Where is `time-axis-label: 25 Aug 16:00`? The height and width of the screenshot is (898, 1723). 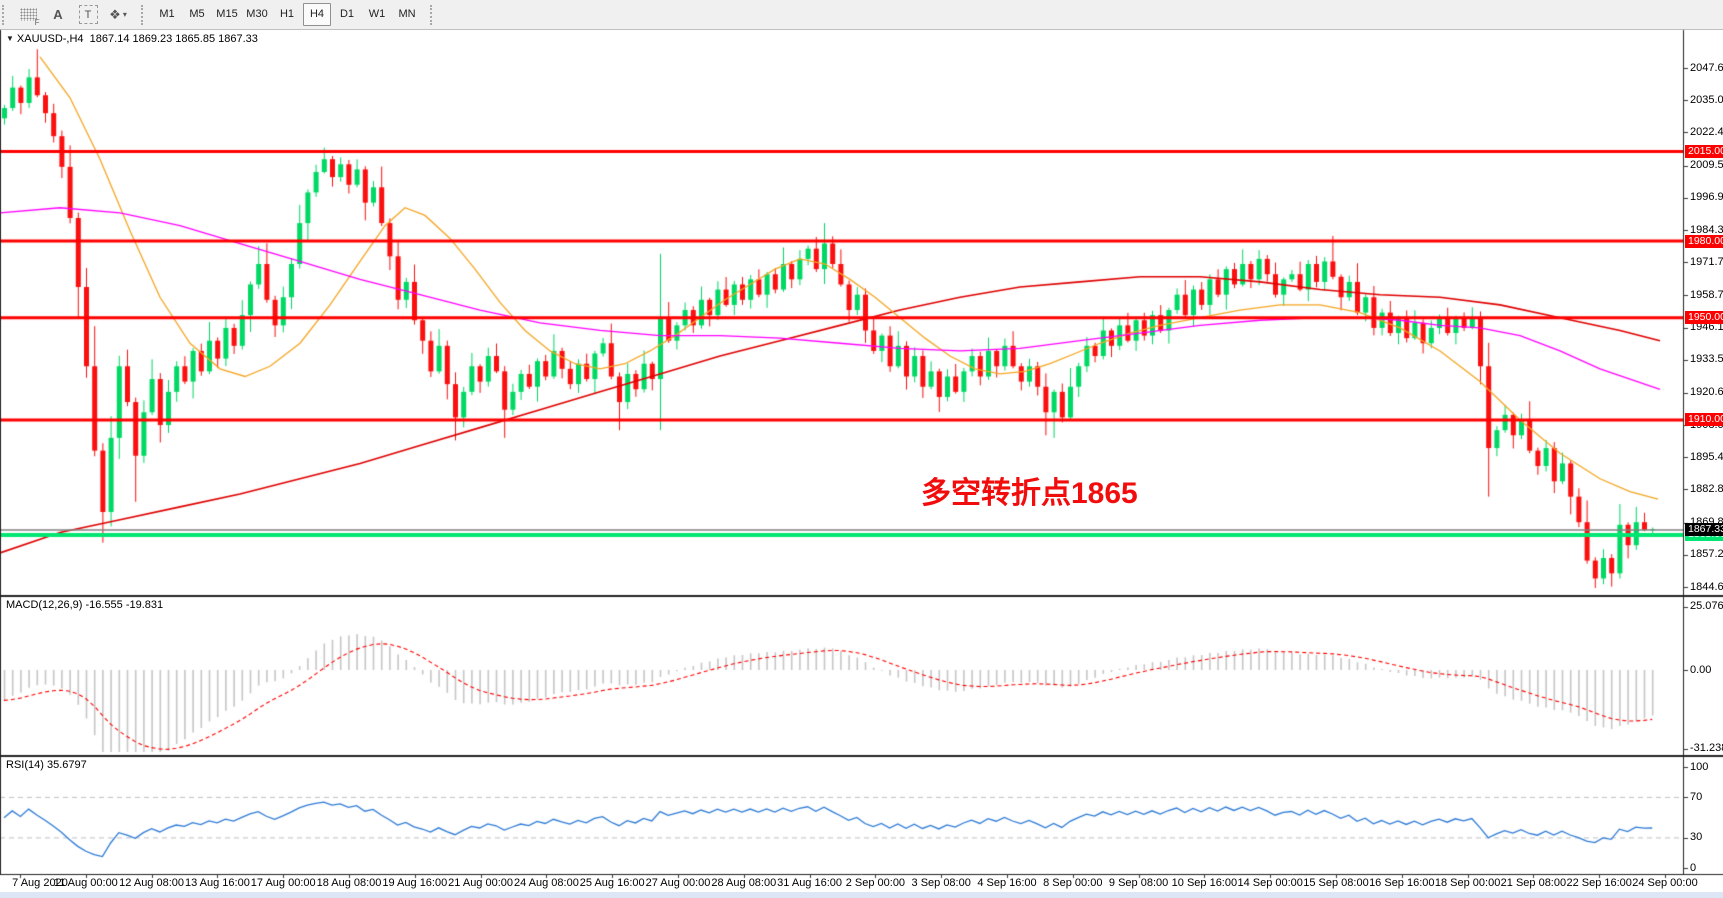 time-axis-label: 25 Aug 16:00 is located at coordinates (612, 883).